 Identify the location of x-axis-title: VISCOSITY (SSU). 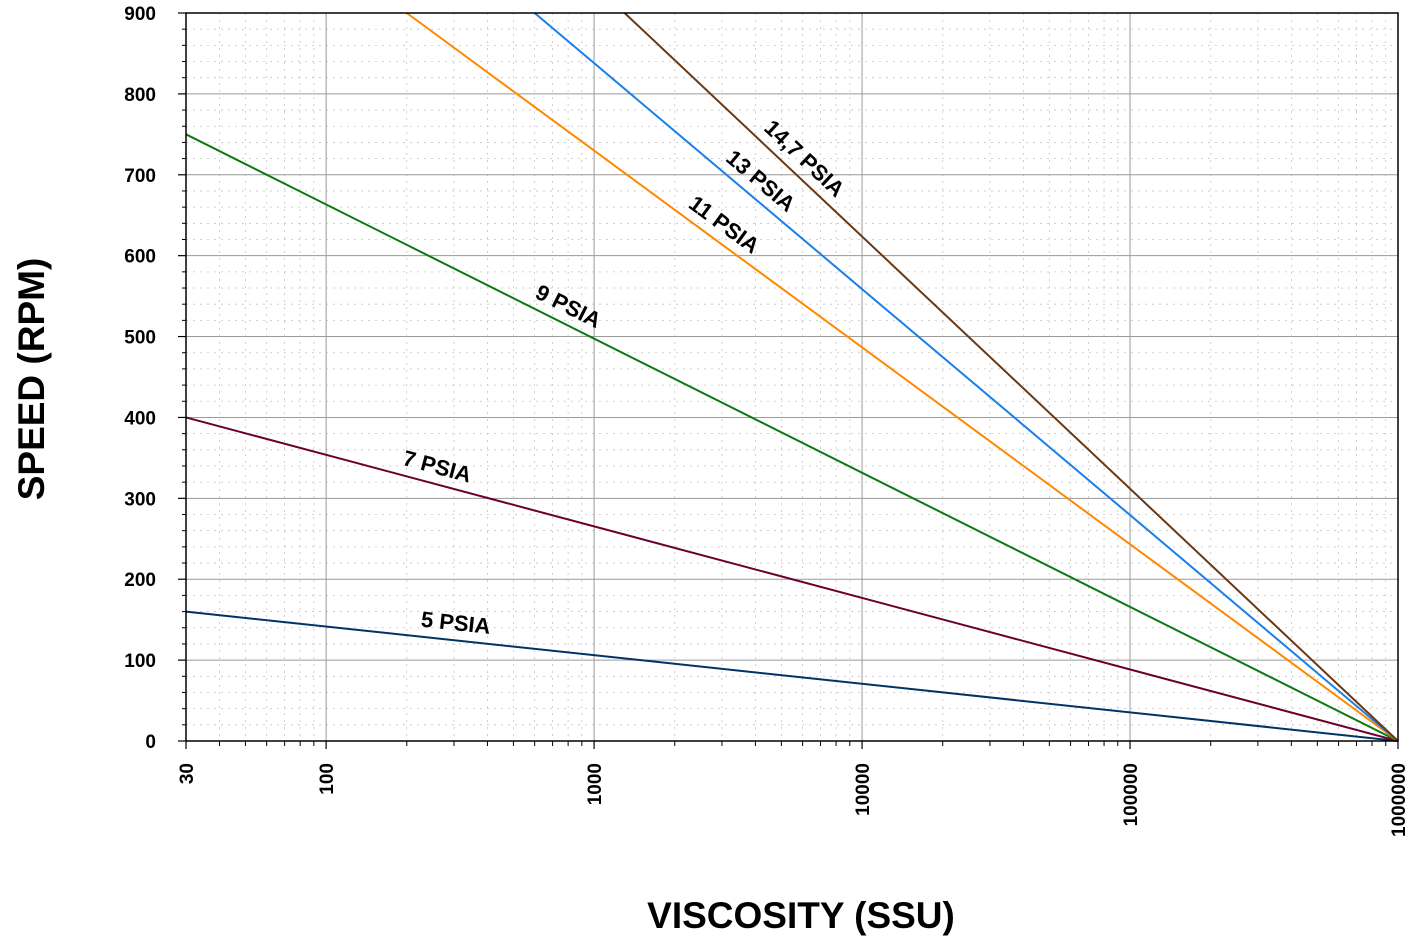
(801, 915).